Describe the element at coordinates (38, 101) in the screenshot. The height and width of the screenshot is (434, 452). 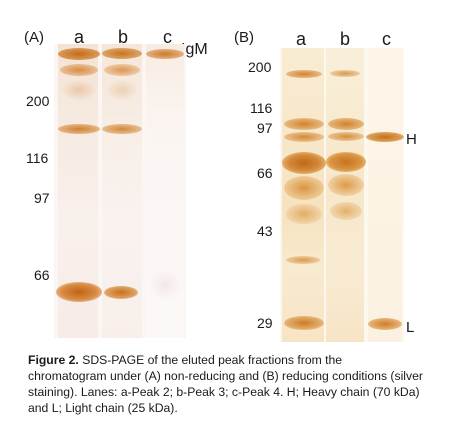
I see `panel-a-marker-200: 200` at that location.